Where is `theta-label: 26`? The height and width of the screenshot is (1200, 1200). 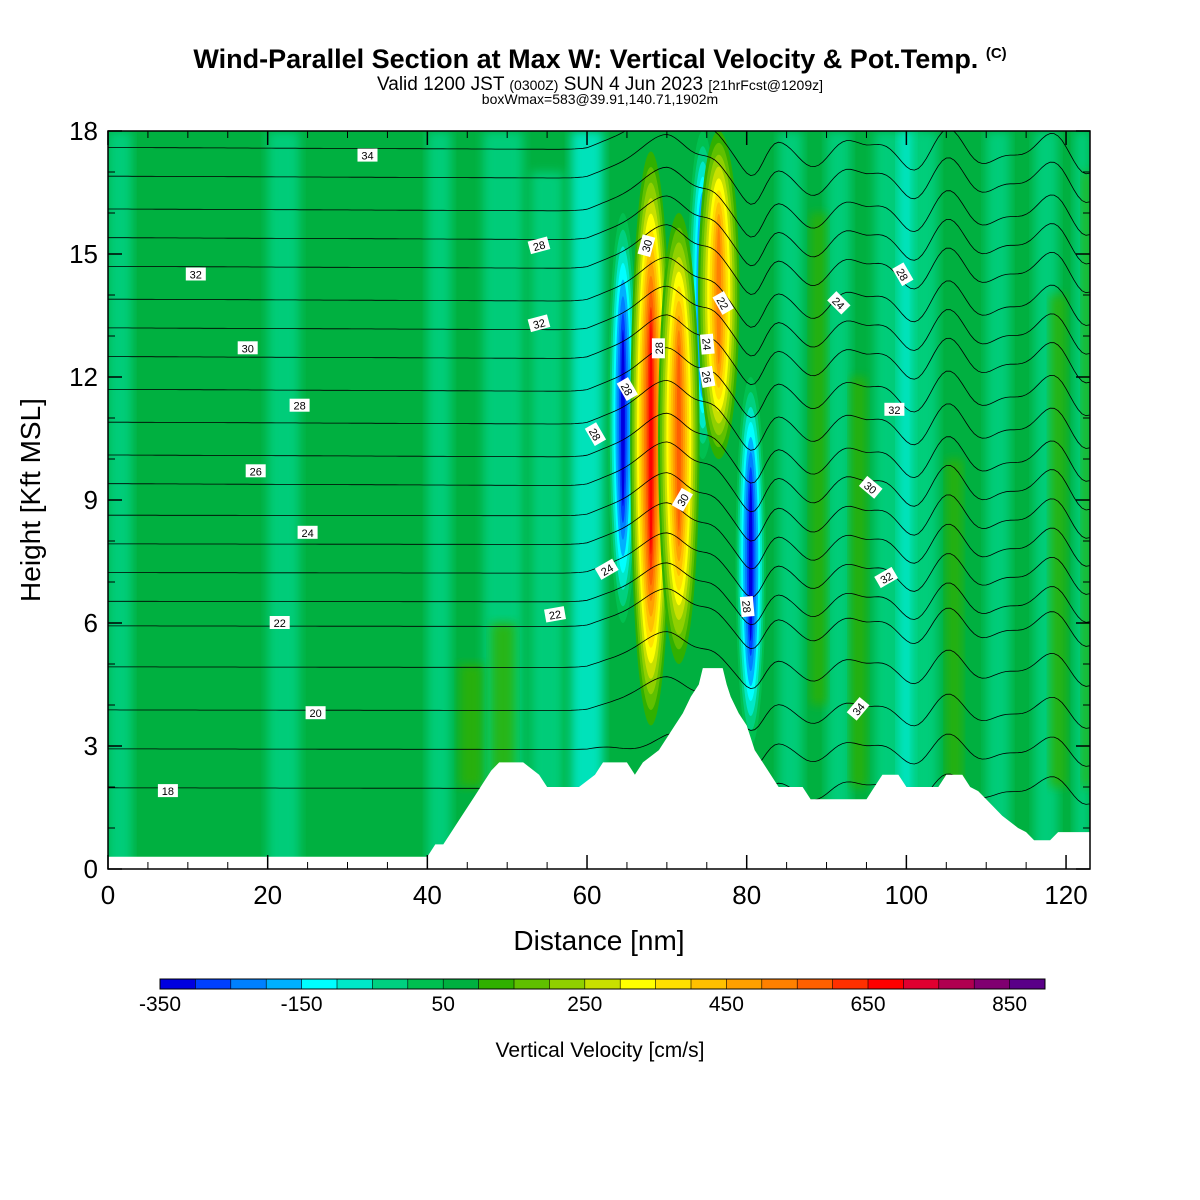 theta-label: 26 is located at coordinates (255, 471).